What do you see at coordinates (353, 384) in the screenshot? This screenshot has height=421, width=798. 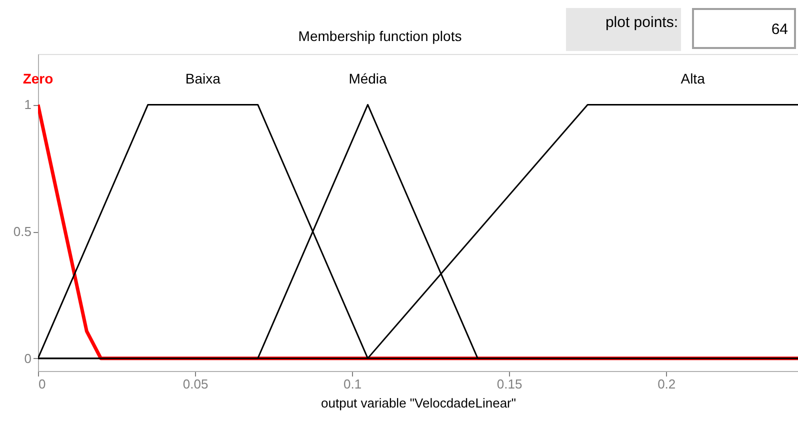 I see `x-tick-label: 0.1` at bounding box center [353, 384].